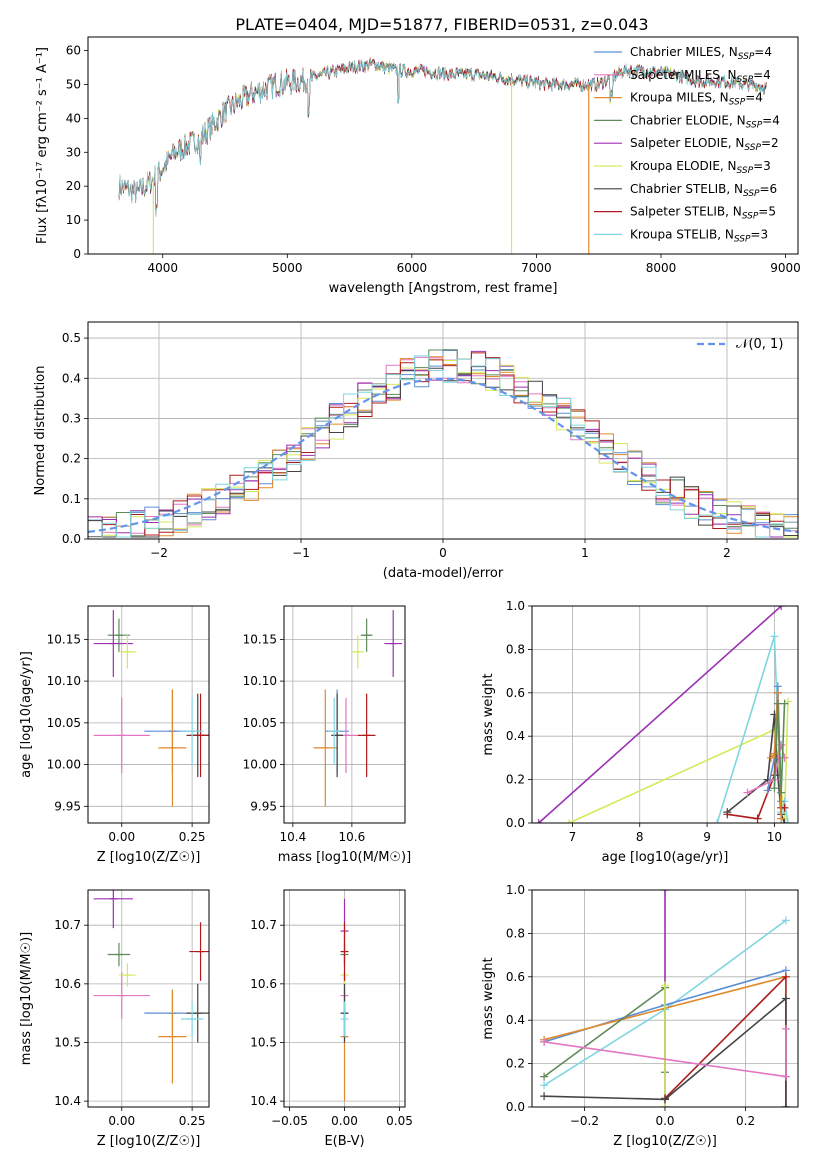 The height and width of the screenshot is (1170, 819). I want to click on x-tick-label: 2, so click(727, 553).